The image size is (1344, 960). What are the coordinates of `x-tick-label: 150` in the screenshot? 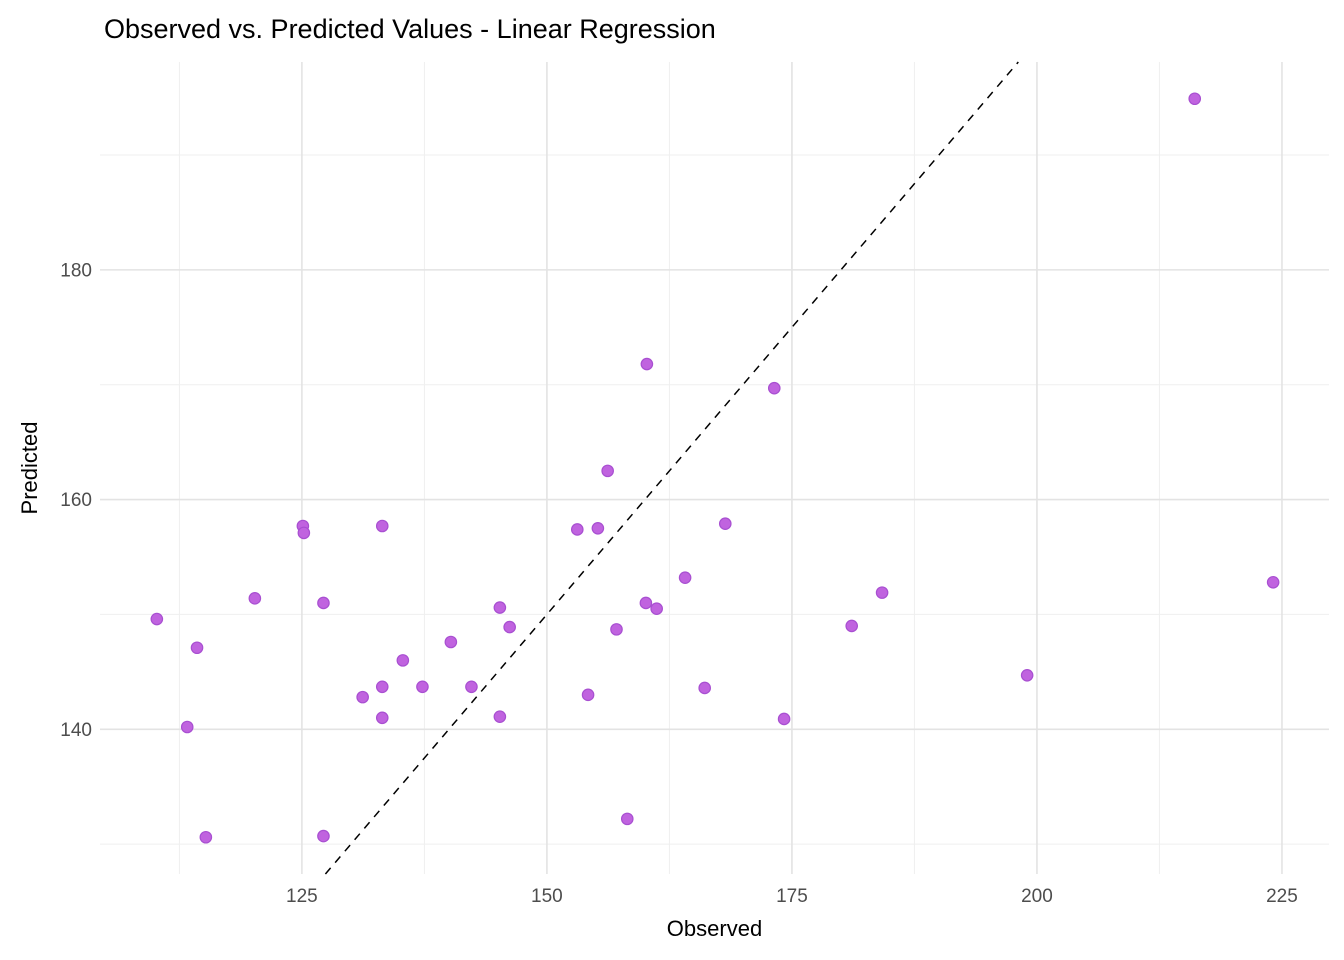 It's located at (547, 896).